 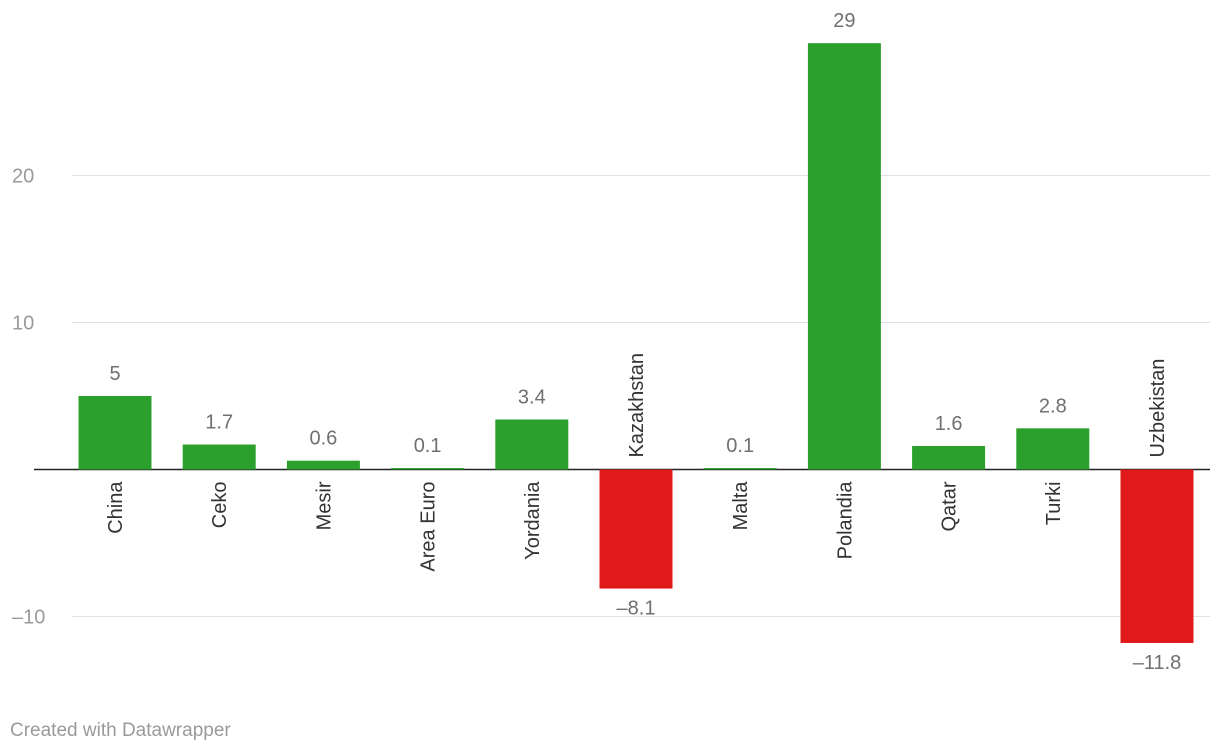 I want to click on y-tick-label: 10, so click(x=23, y=324).